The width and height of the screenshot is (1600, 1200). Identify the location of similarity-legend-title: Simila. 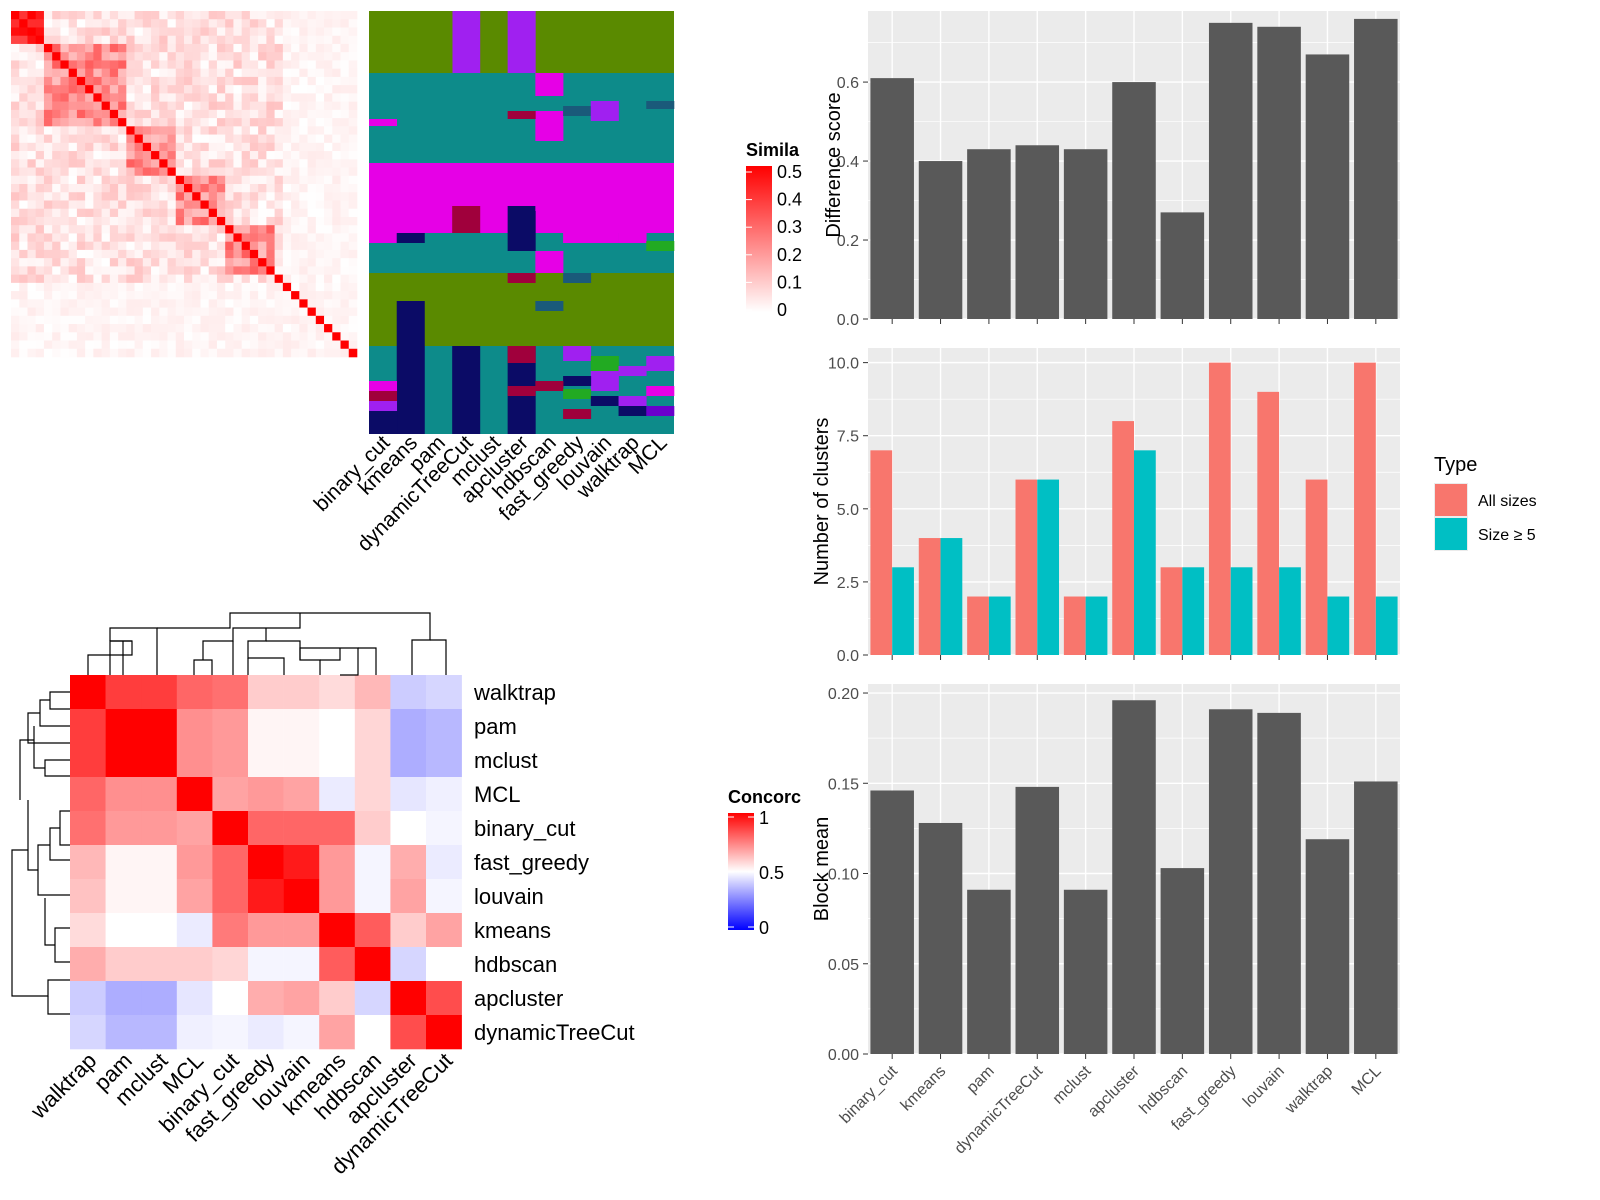
(773, 150).